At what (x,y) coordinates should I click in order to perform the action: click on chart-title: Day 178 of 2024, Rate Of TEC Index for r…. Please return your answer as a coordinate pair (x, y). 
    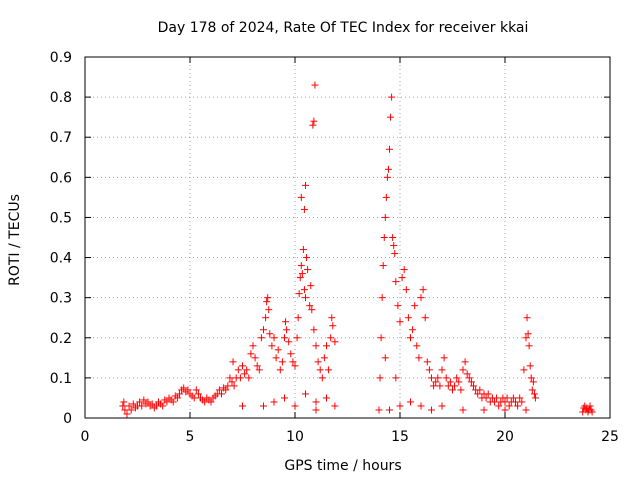
    Looking at the image, I should click on (343, 28).